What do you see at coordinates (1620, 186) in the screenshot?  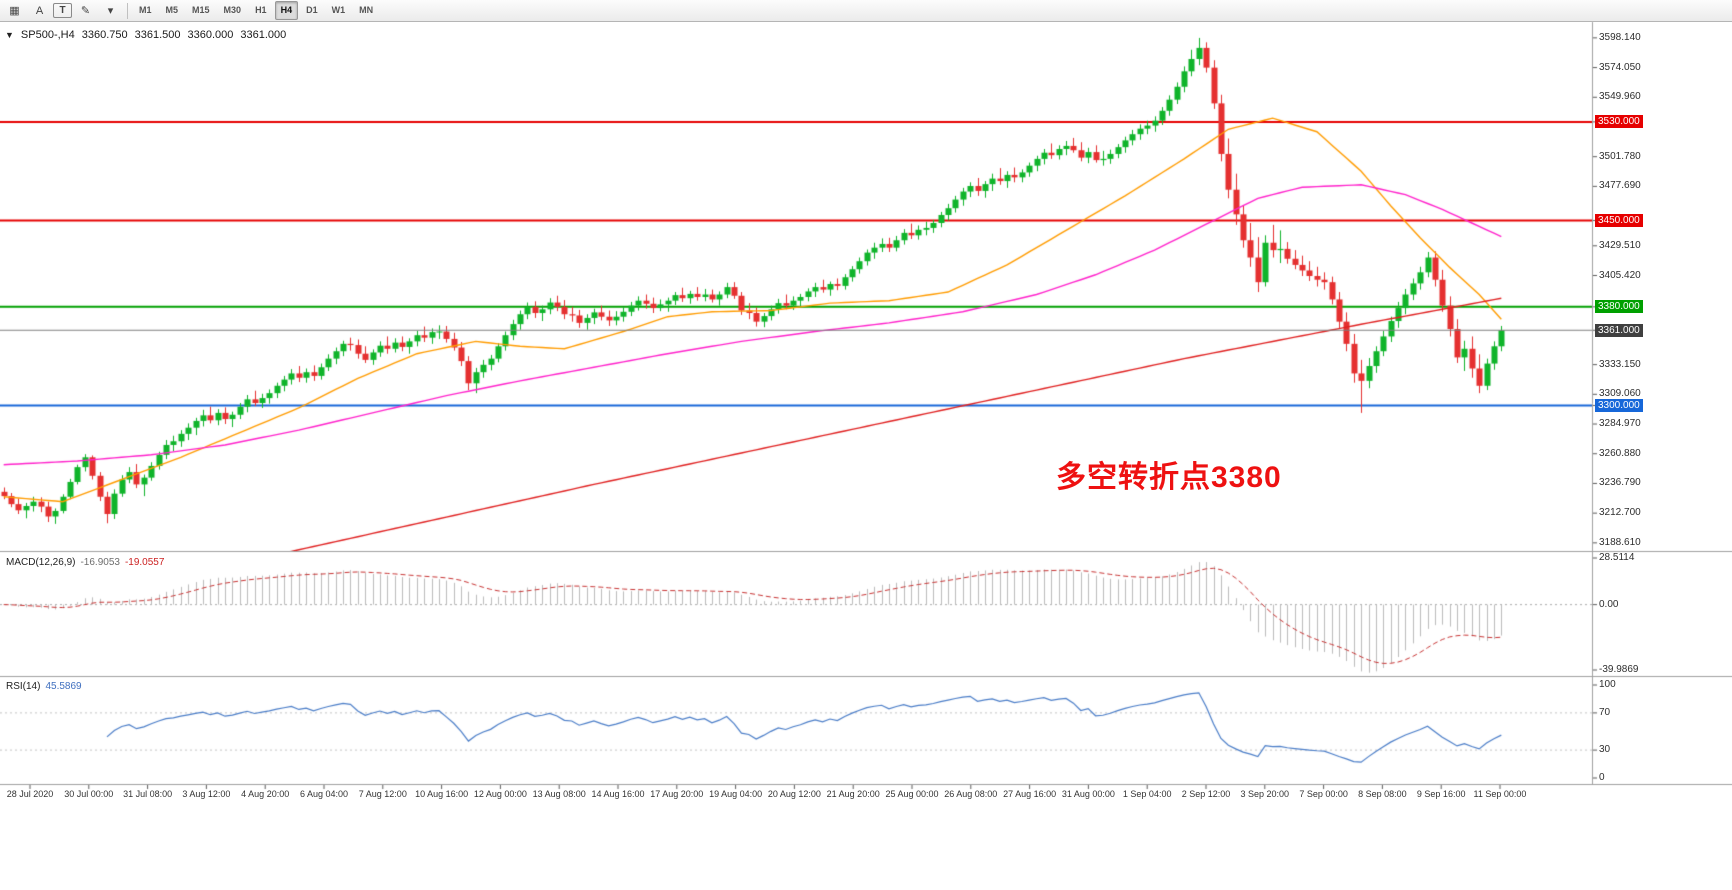 I see `price-scale-label: 3477.690` at bounding box center [1620, 186].